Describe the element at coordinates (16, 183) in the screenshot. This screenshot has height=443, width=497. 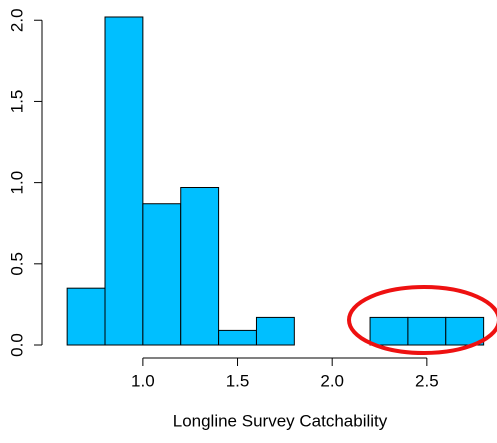
I see `y-tick-label: 1.0` at that location.